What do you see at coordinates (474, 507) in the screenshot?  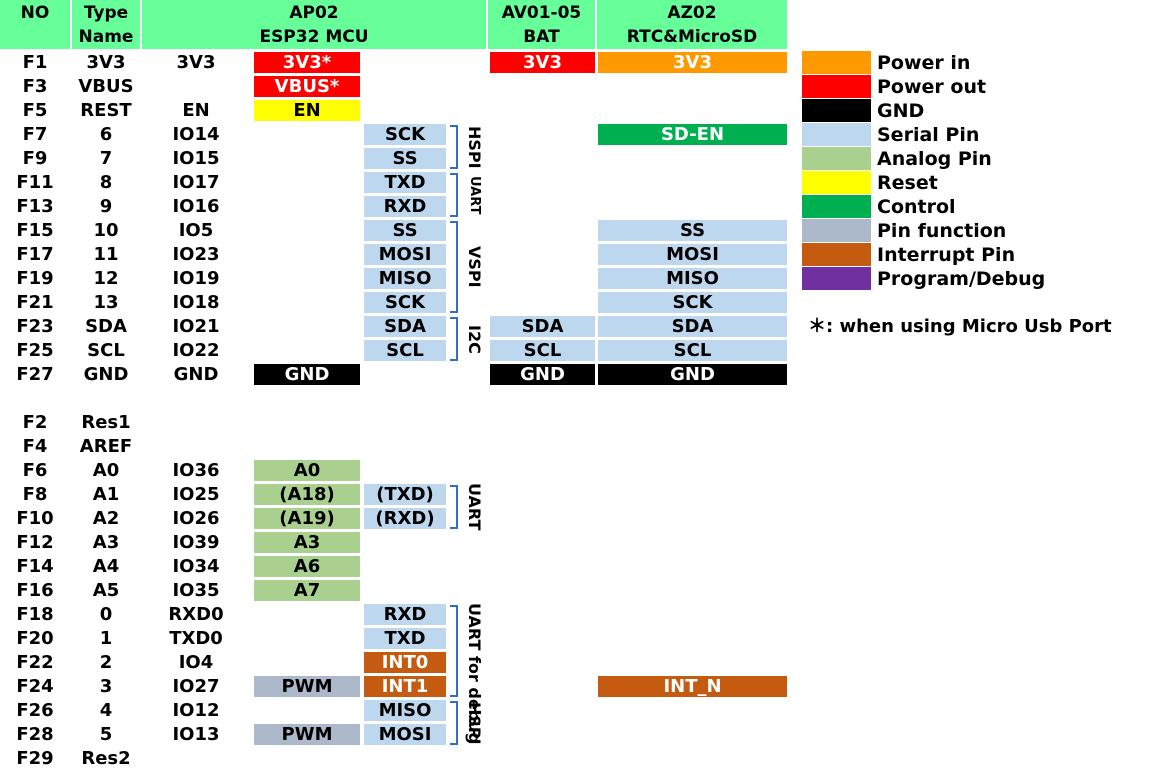 I see `group-label: UART` at bounding box center [474, 507].